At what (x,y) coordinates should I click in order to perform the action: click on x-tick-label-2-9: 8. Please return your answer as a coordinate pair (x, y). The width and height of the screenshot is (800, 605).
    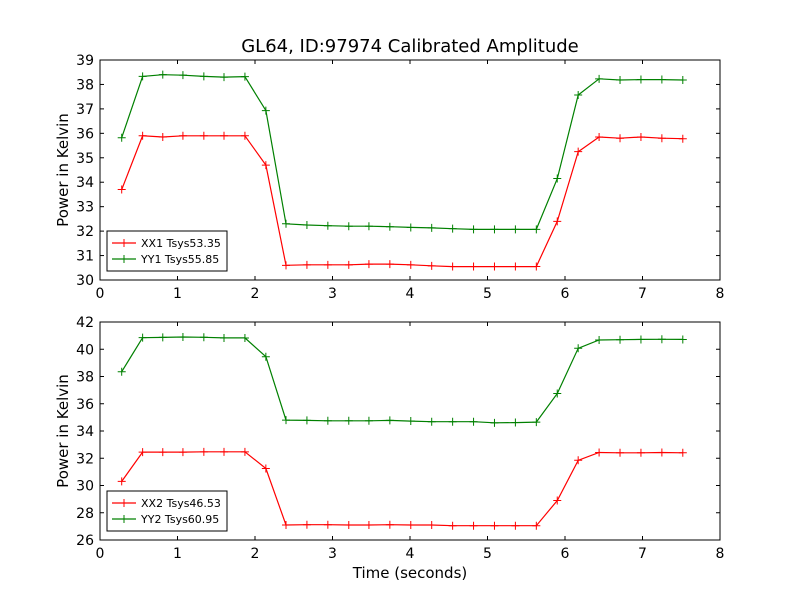
    Looking at the image, I should click on (720, 554).